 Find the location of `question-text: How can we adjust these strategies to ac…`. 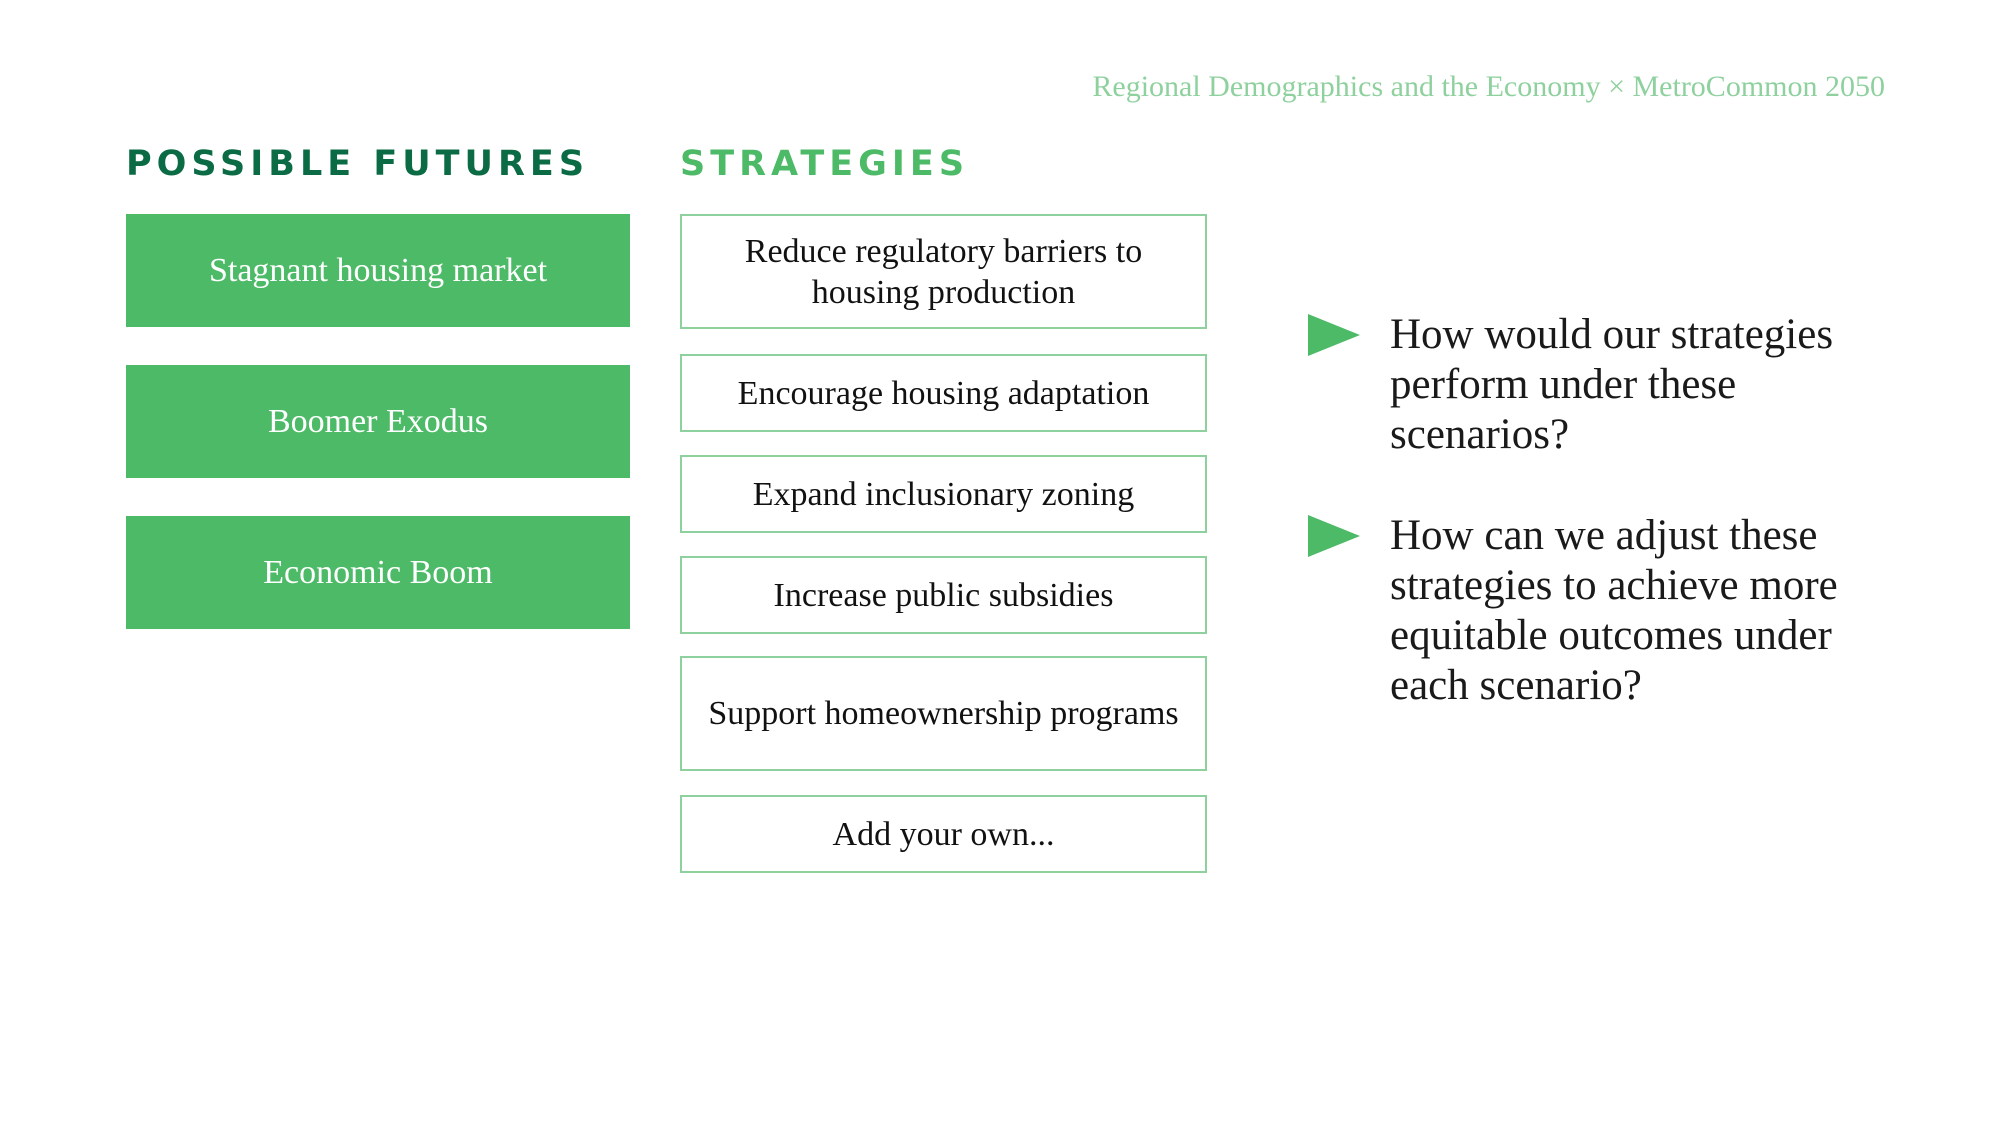

question-text: How can we adjust these strategies to ac… is located at coordinates (1614, 610).